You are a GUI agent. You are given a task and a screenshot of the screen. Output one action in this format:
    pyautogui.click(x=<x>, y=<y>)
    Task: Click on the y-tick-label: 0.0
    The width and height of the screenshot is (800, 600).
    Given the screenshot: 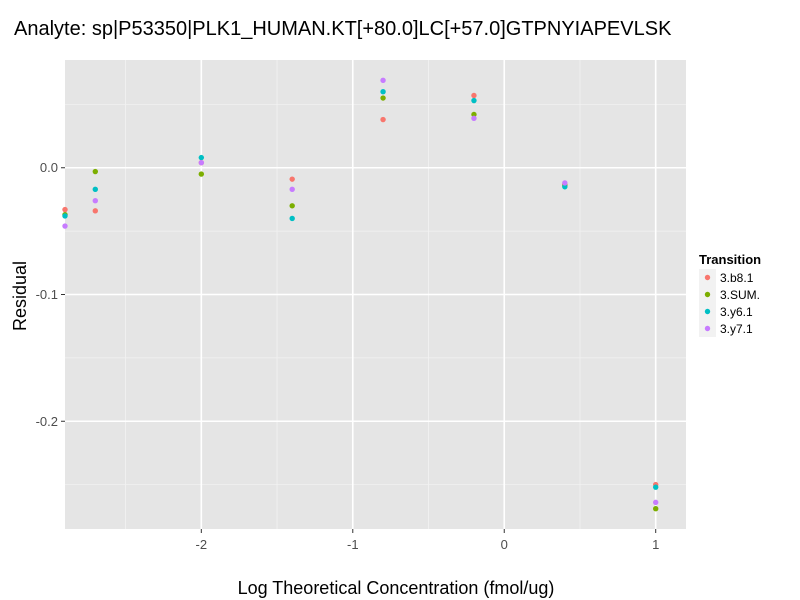 What is the action you would take?
    pyautogui.click(x=49, y=167)
    